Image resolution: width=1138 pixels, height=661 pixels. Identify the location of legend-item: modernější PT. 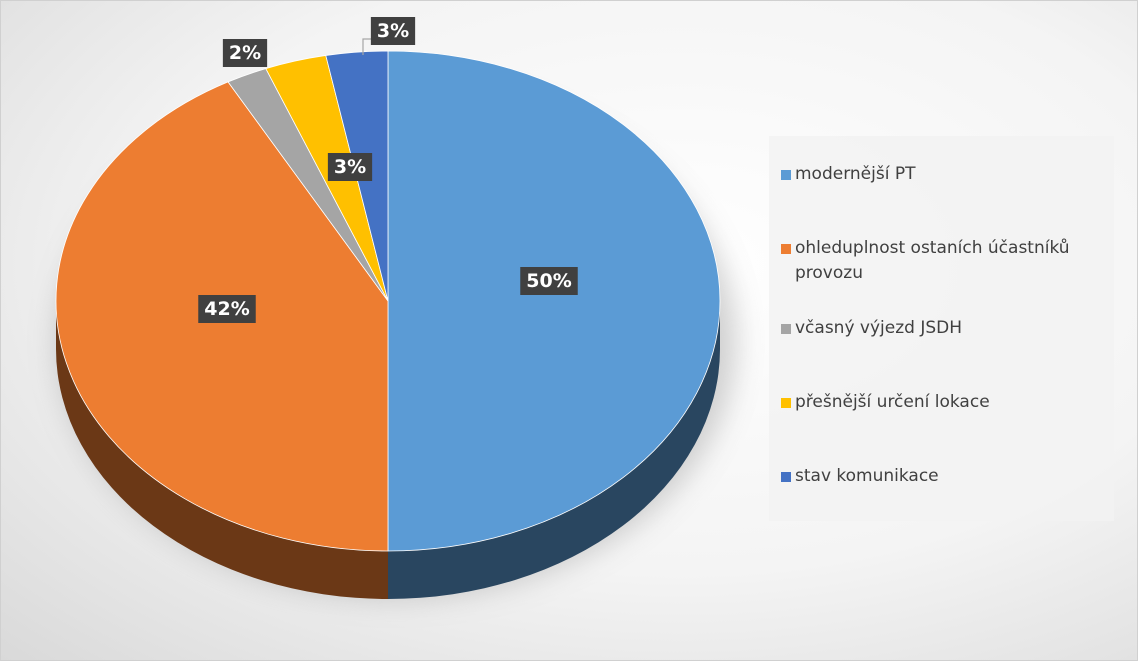
(943, 199).